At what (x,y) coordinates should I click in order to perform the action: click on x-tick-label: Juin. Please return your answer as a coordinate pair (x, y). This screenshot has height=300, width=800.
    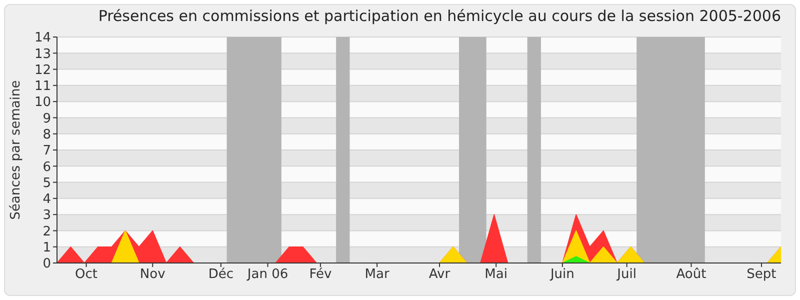
    Looking at the image, I should click on (561, 274).